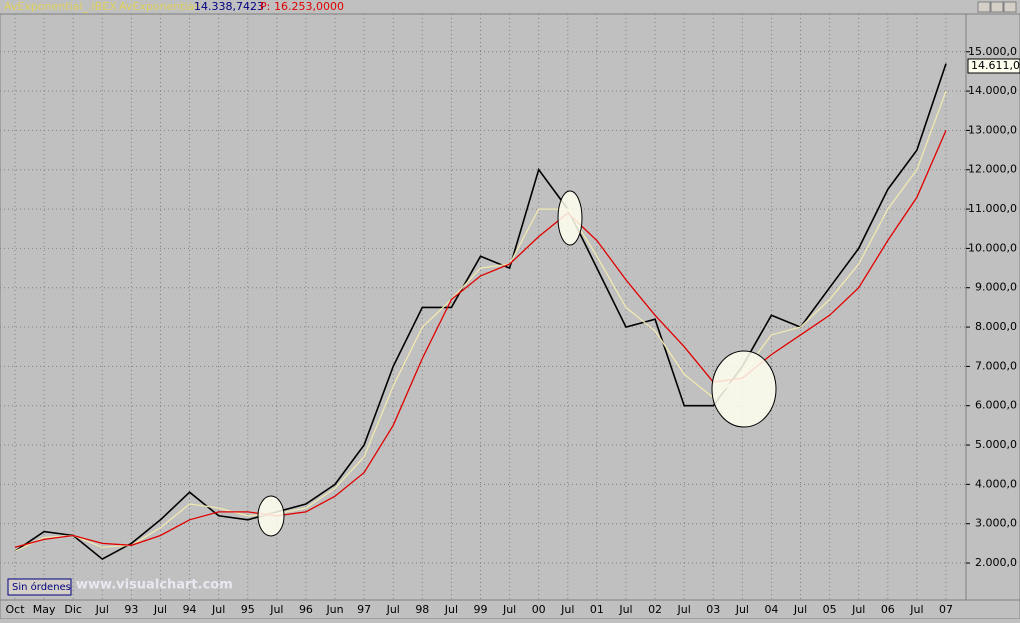 This screenshot has width=1020, height=623. What do you see at coordinates (992, 247) in the screenshot?
I see `y-tick-label: 10.000,0` at bounding box center [992, 247].